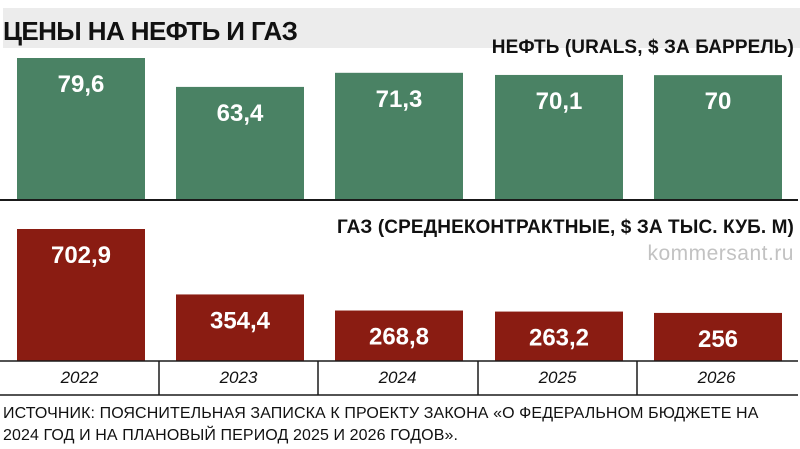  I want to click on gas-value-label: 268,8, so click(399, 337).